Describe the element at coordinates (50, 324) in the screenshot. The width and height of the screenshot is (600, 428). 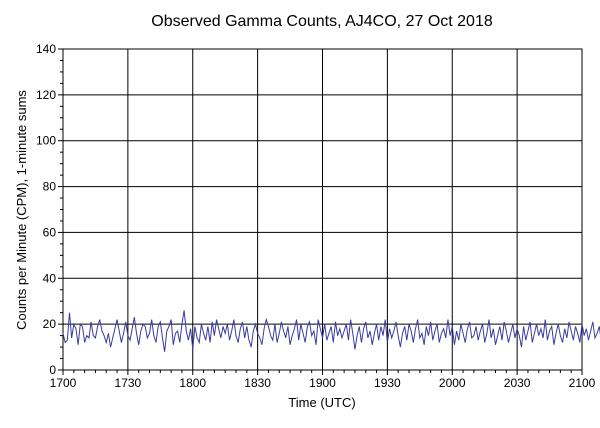
I see `y-tick-label: 20` at that location.